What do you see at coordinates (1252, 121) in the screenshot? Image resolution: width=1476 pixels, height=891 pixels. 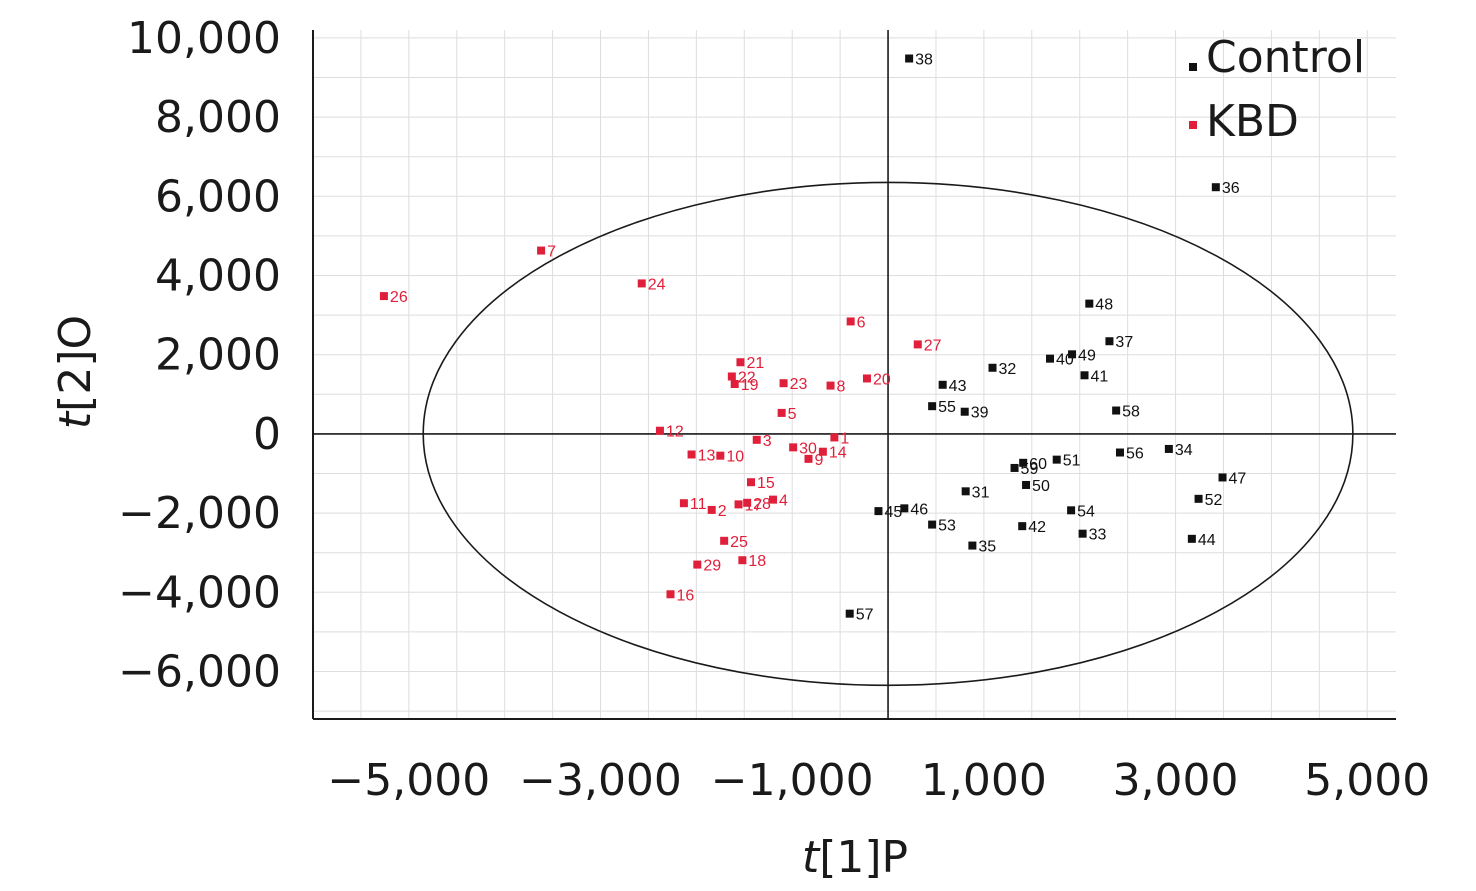 I see `legend-label-kbd: KBD` at bounding box center [1252, 121].